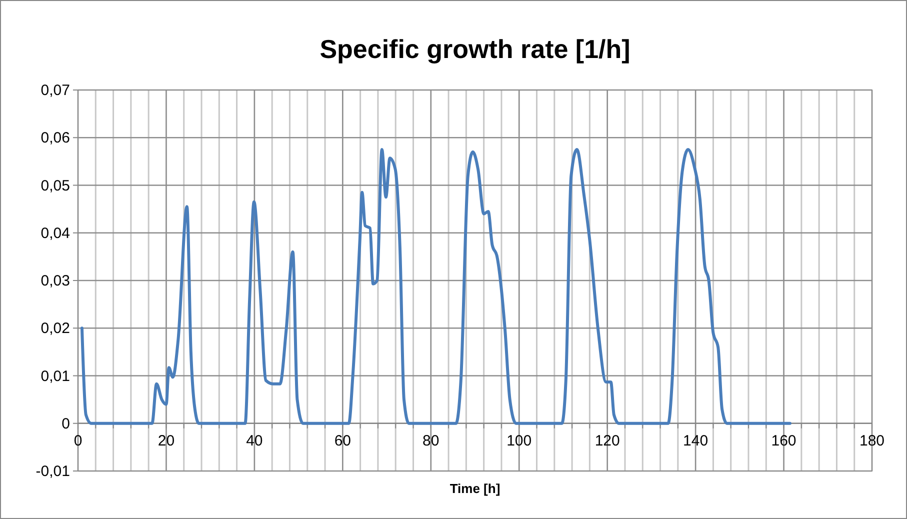 This screenshot has width=907, height=519. What do you see at coordinates (55, 281) in the screenshot?
I see `y-tick-label: 0,03` at bounding box center [55, 281].